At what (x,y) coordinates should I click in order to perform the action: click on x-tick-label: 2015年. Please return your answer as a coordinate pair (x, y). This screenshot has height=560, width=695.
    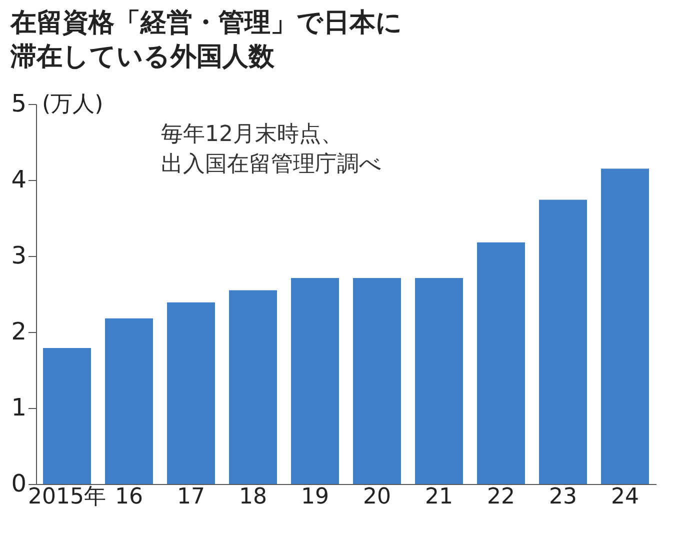
    Looking at the image, I should click on (67, 497).